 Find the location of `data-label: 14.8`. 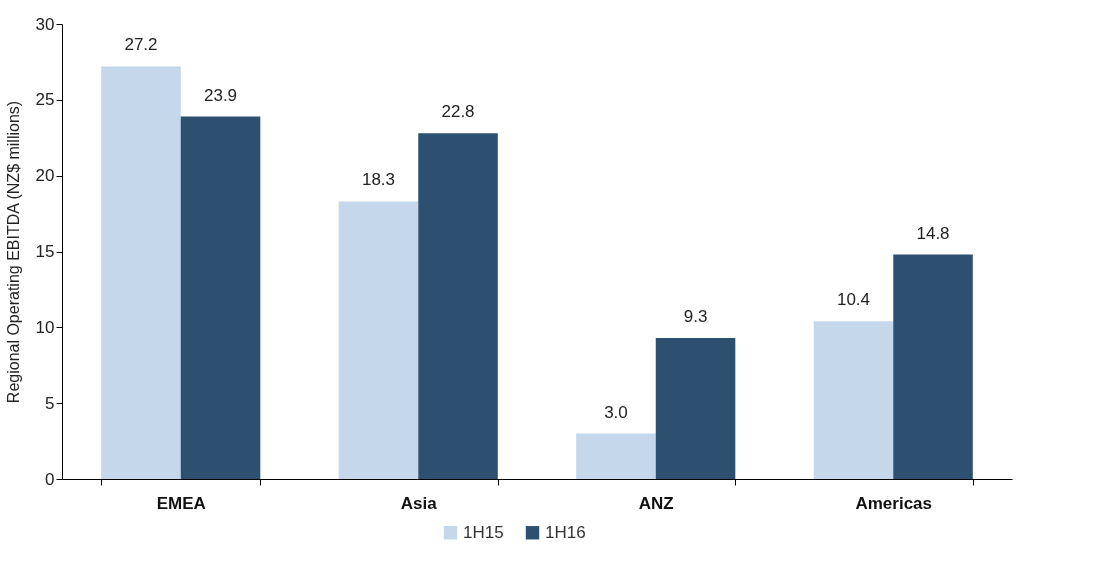

data-label: 14.8 is located at coordinates (933, 233).